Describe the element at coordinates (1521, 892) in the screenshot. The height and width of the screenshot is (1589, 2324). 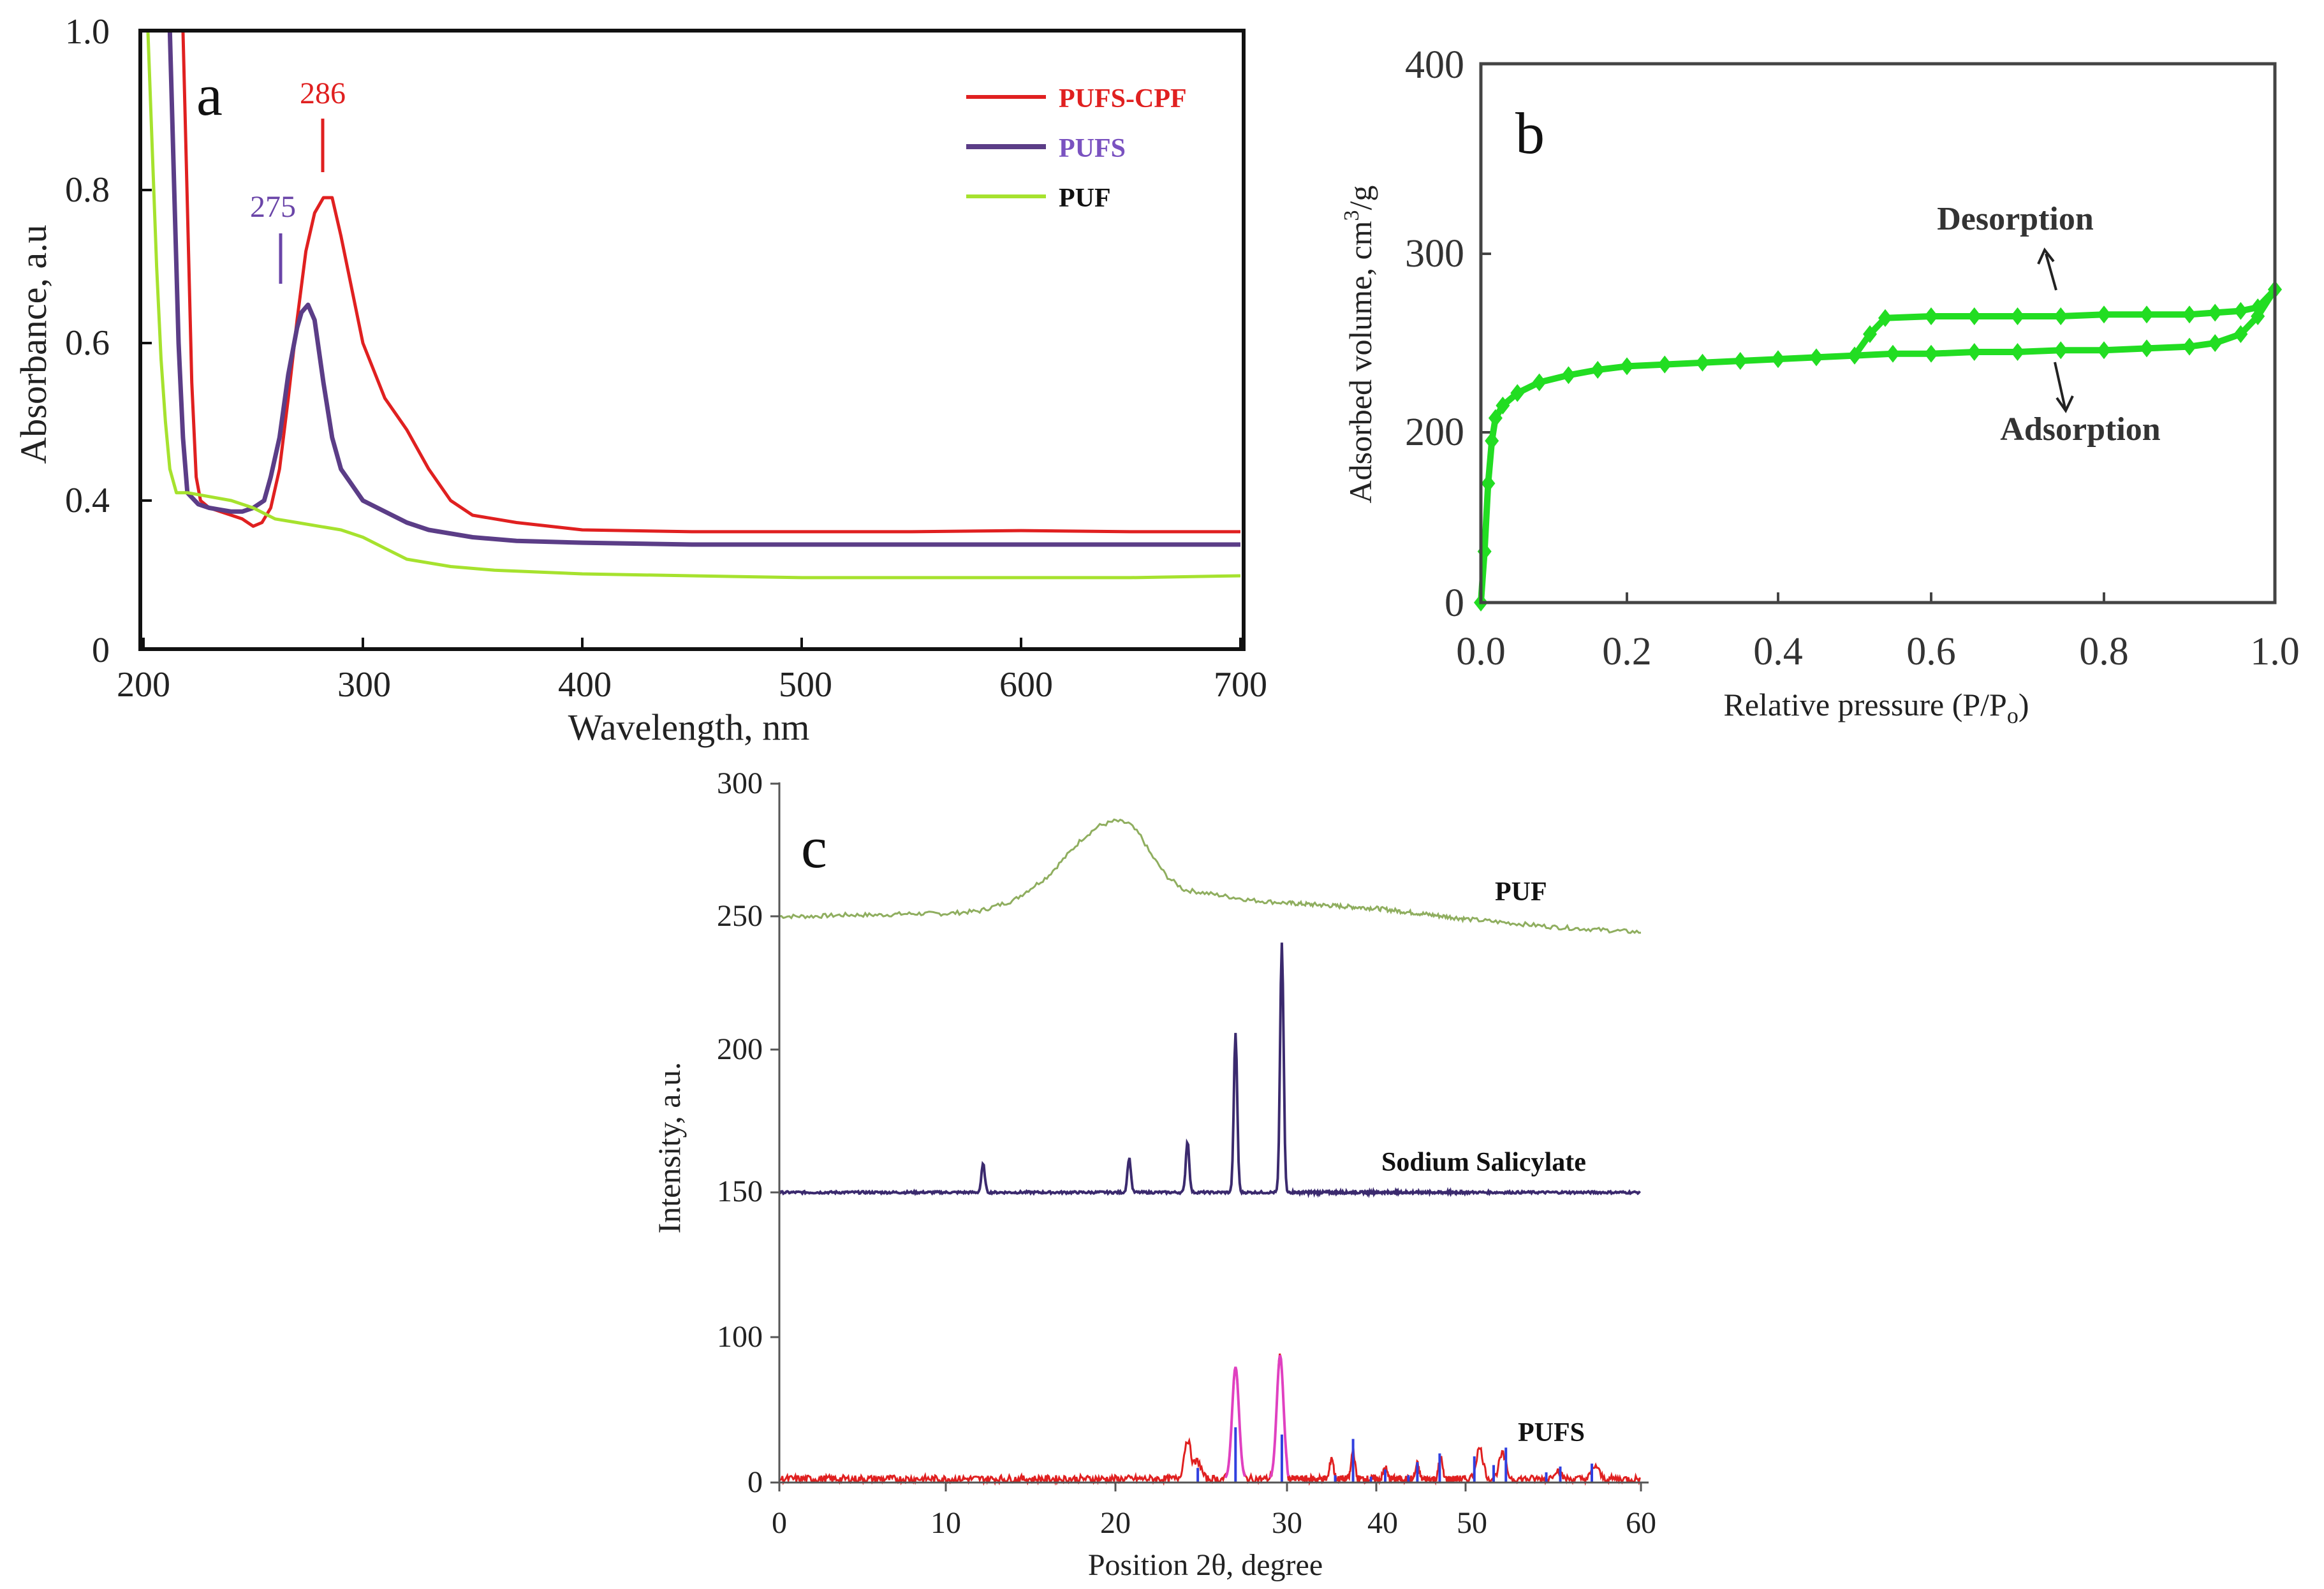
I see `c-label-puf: PUF` at that location.